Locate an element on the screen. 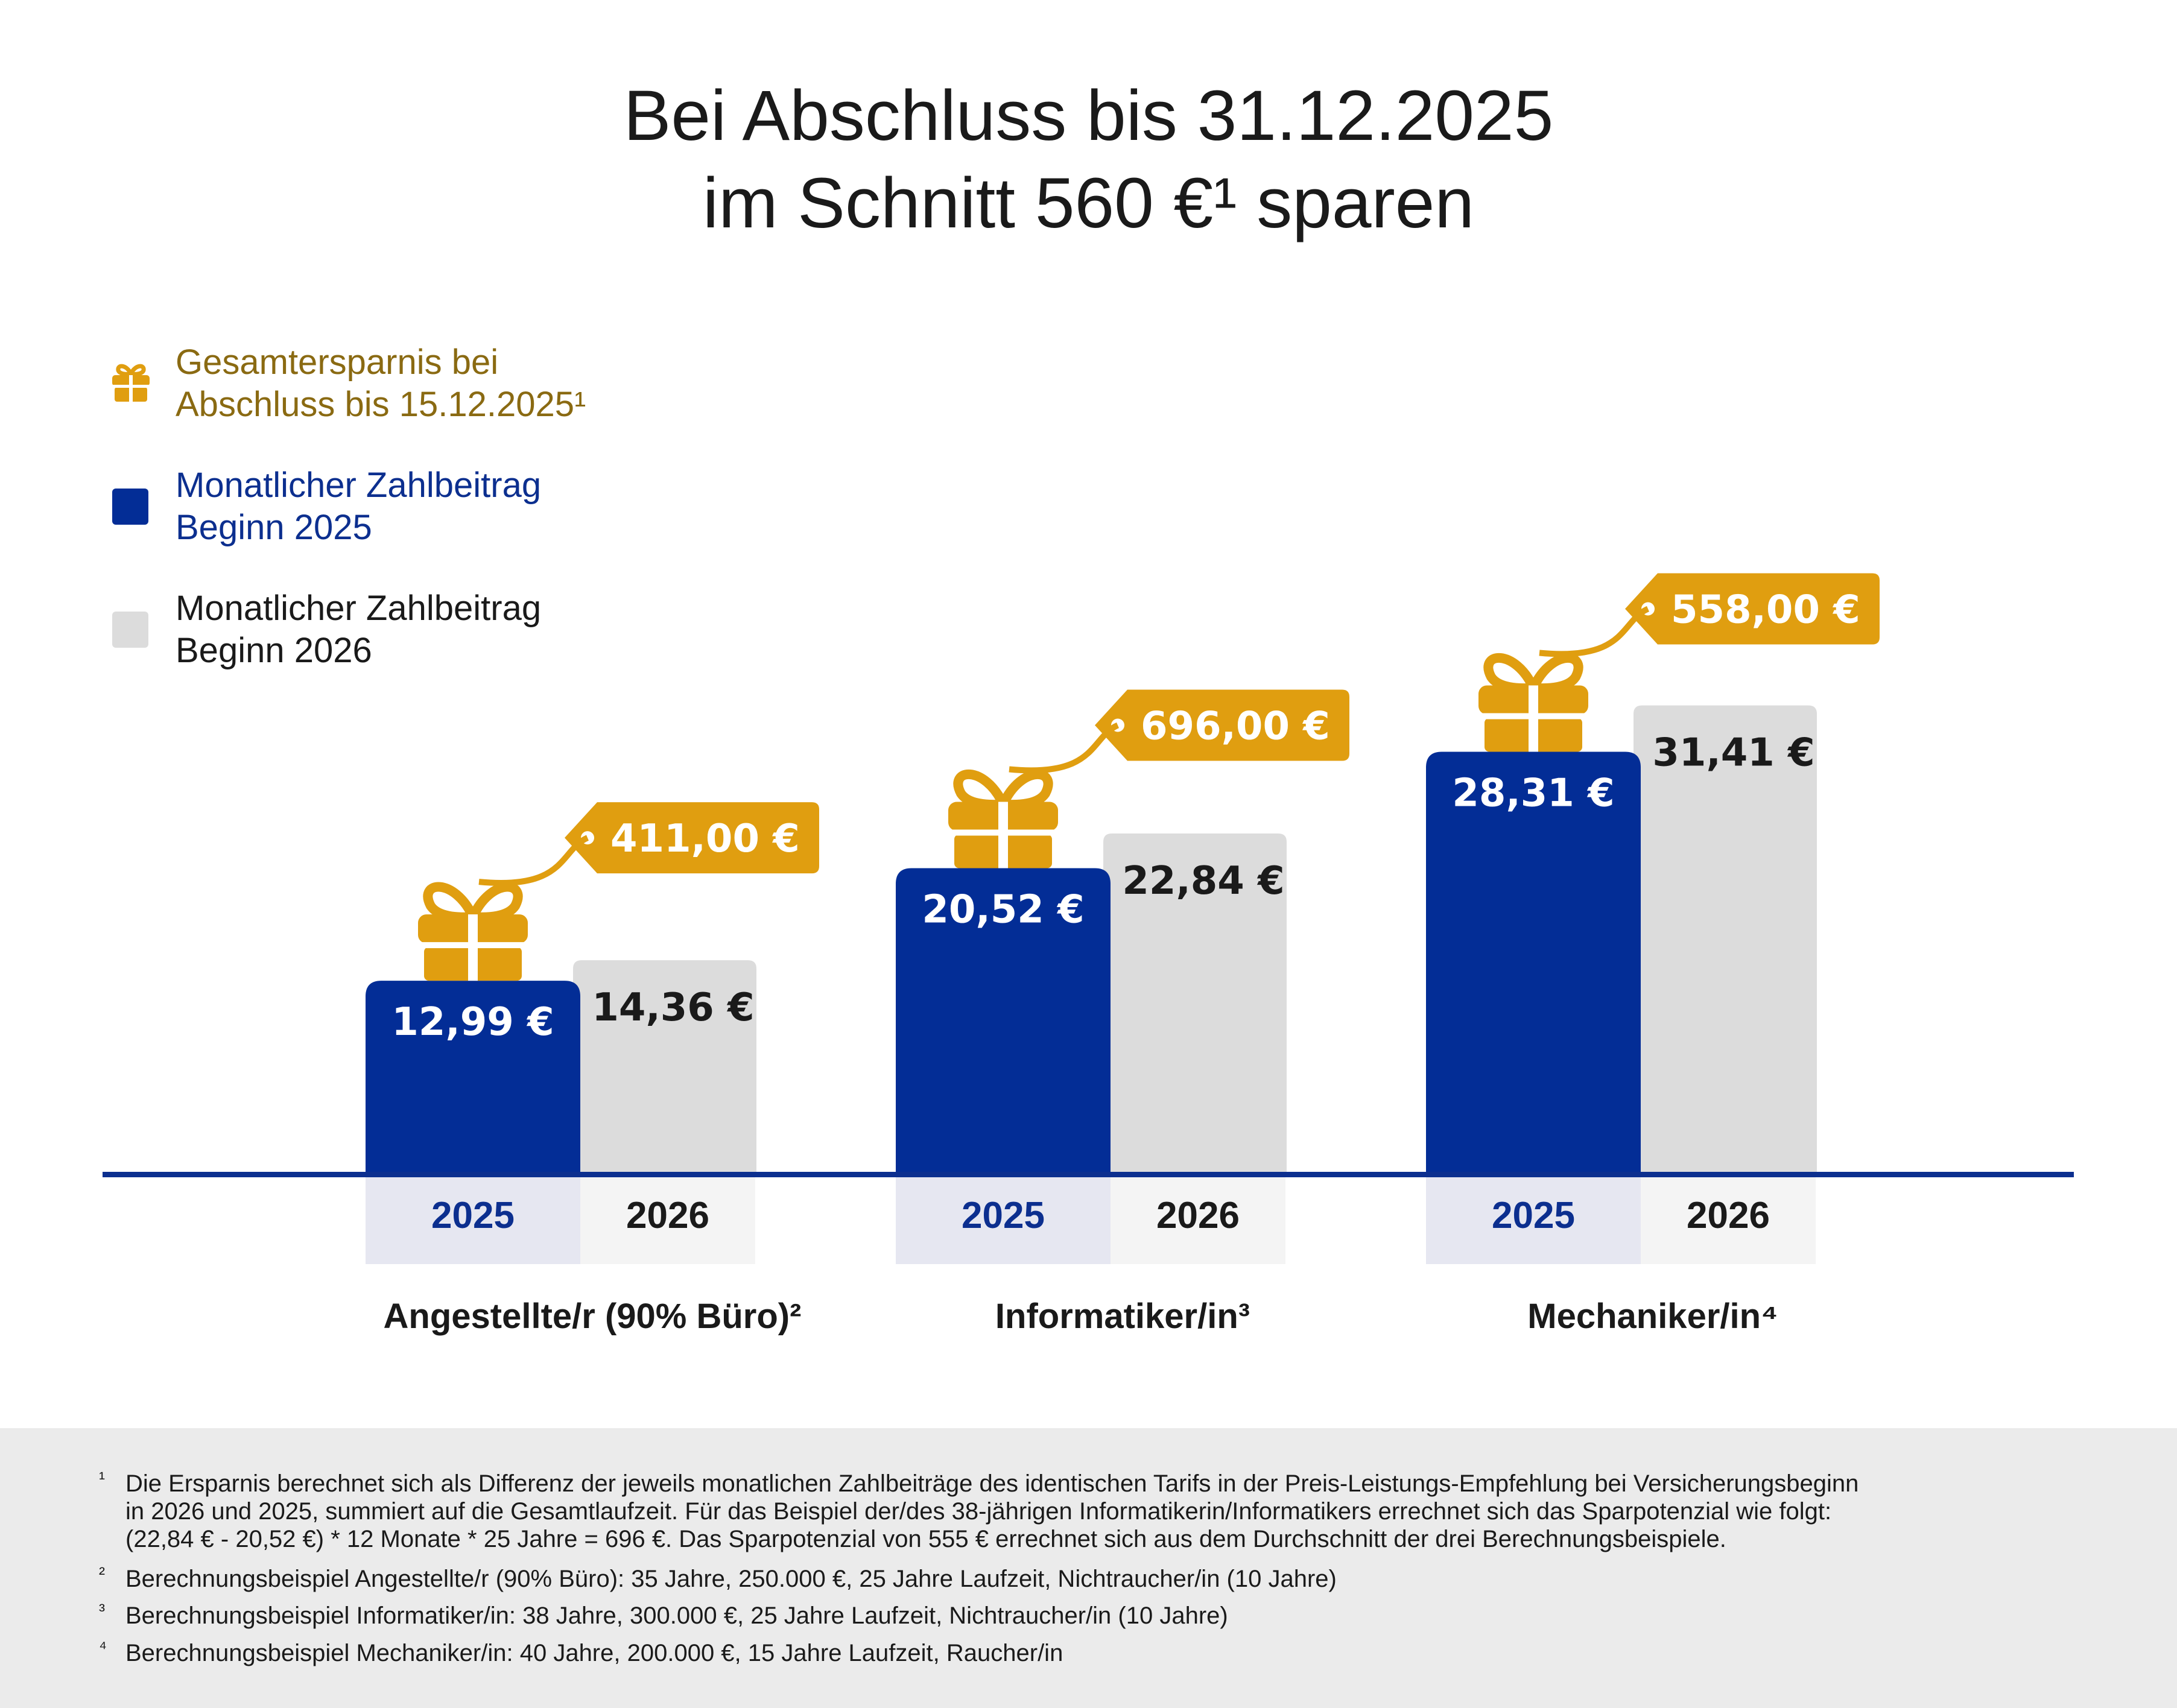  value-label-2025: 20,52 € is located at coordinates (1003, 910).